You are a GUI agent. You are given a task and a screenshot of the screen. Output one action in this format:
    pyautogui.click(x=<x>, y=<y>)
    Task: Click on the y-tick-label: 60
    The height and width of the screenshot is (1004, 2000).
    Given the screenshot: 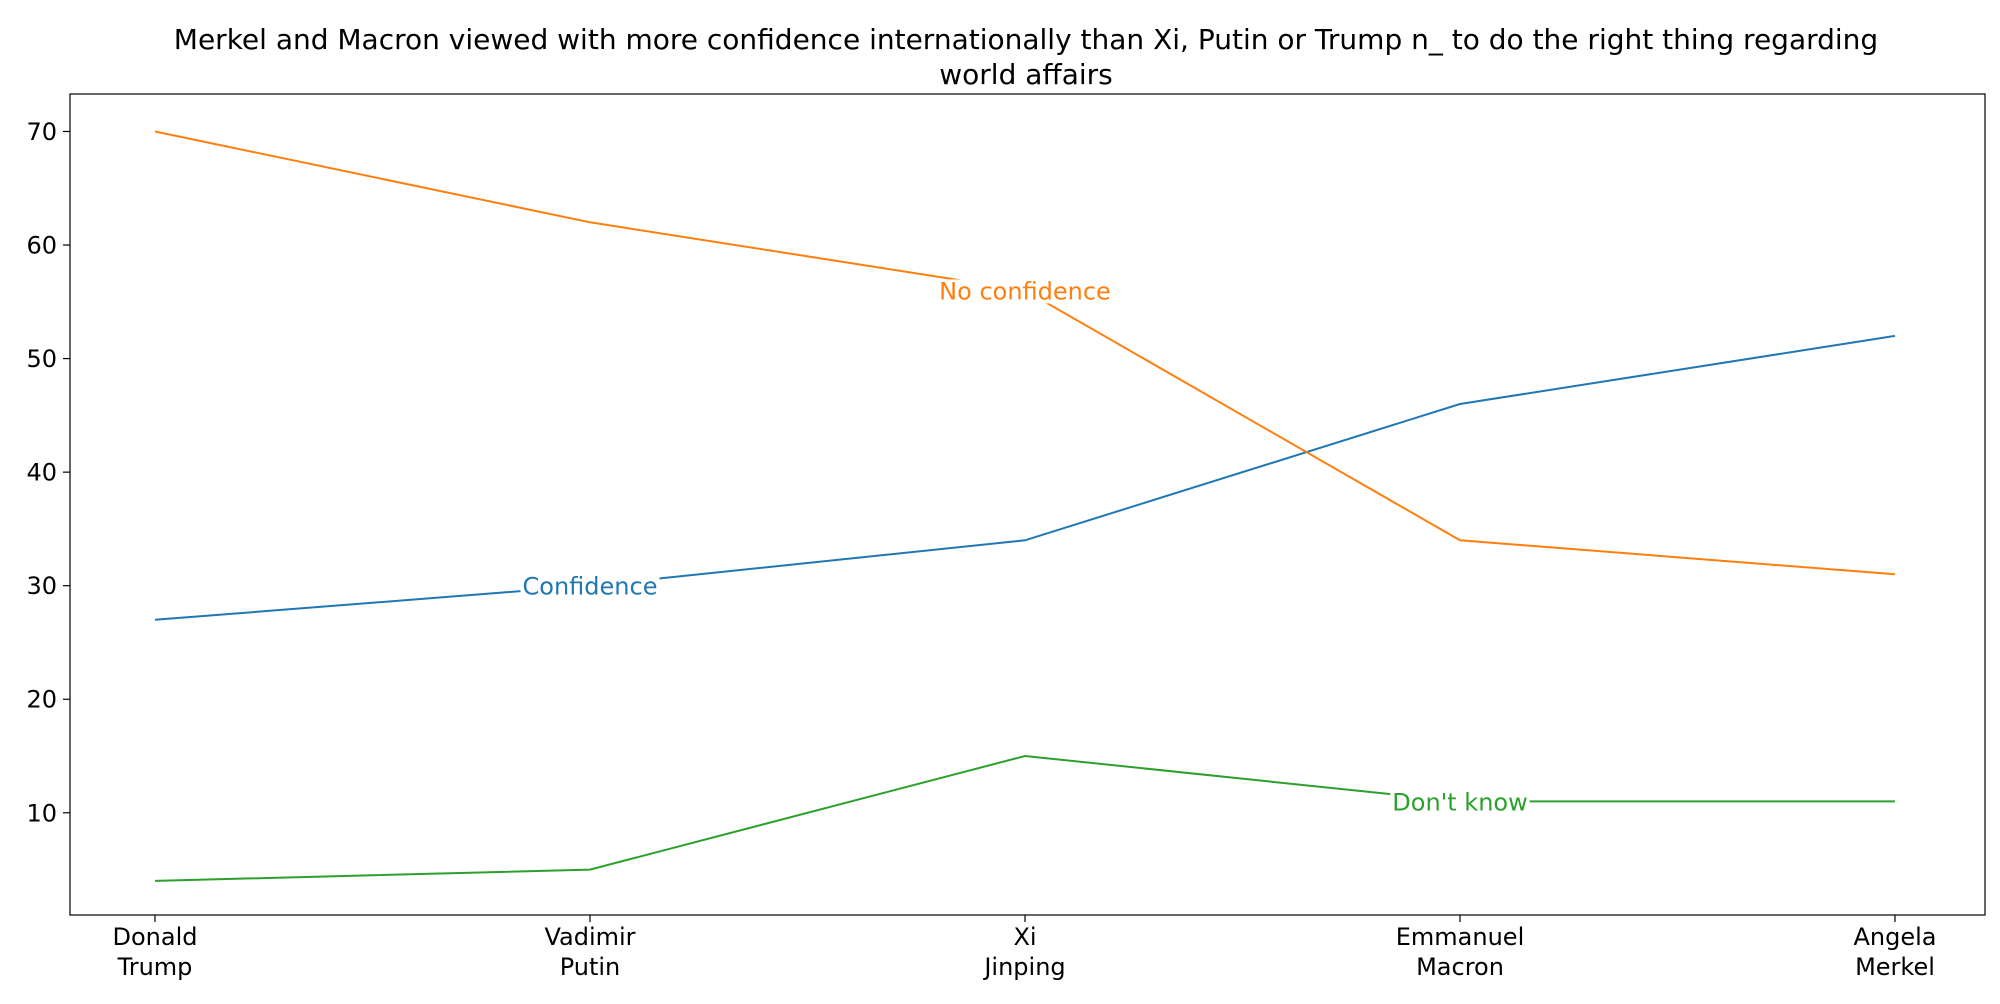 What is the action you would take?
    pyautogui.click(x=41, y=246)
    